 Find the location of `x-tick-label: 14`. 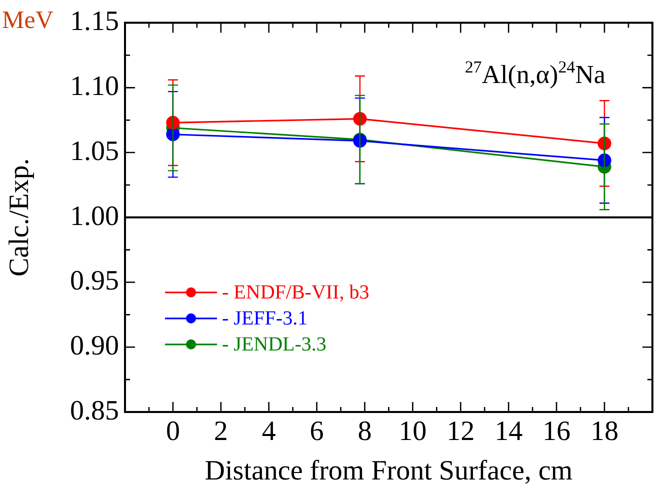

x-tick-label: 14 is located at coordinates (508, 432).